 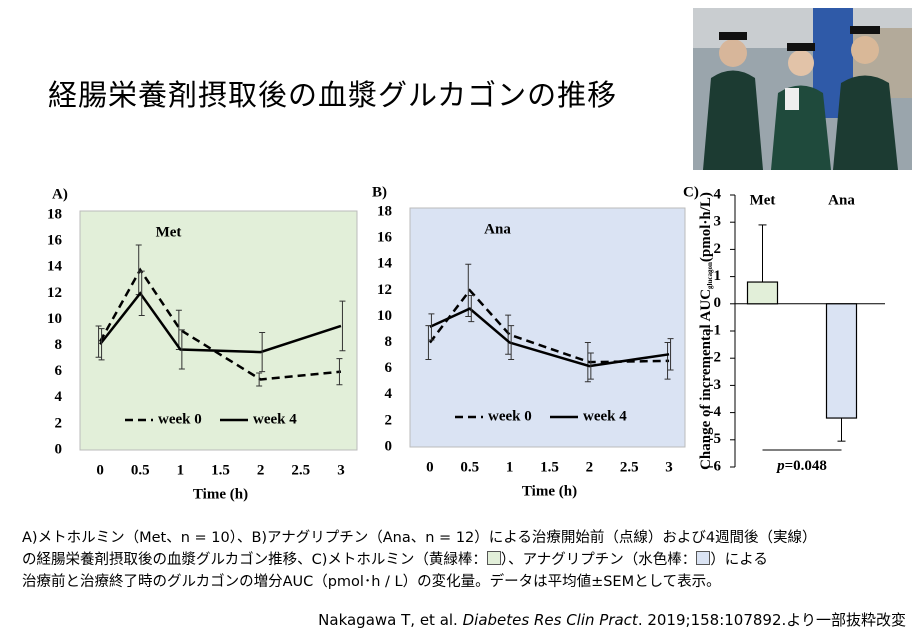 What do you see at coordinates (261, 470) in the screenshot?
I see `x-tick-label: 2` at bounding box center [261, 470].